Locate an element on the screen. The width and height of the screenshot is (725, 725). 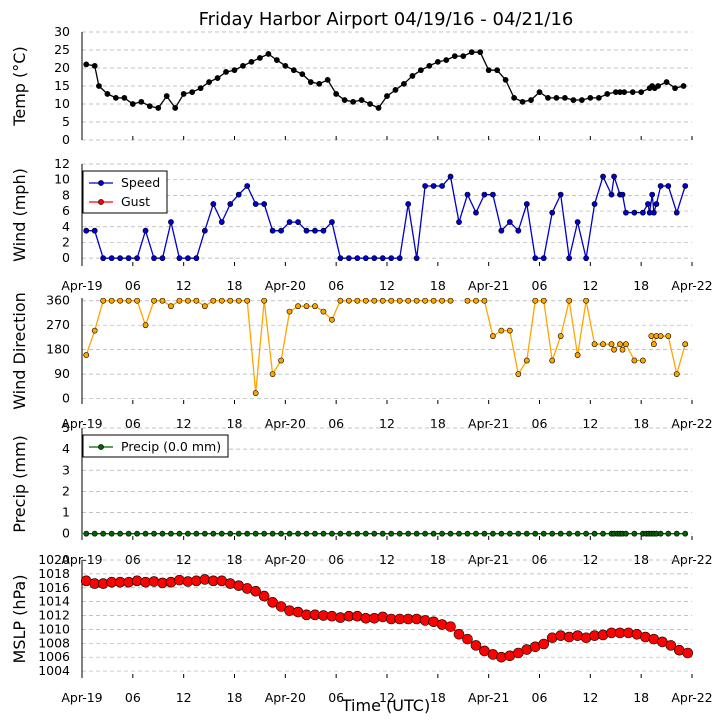
y-tick-label: 1020 is located at coordinates (54, 559).